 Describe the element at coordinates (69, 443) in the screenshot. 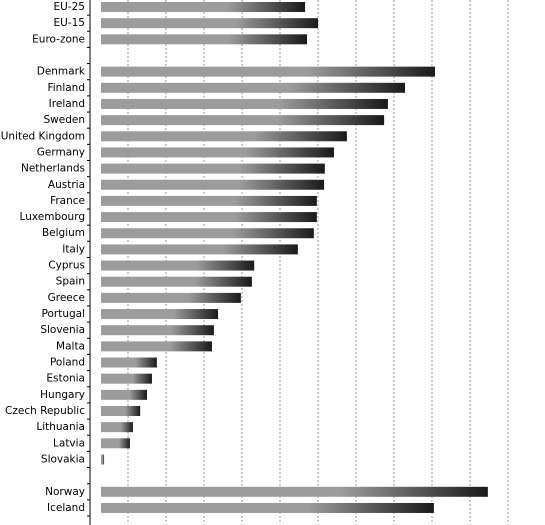

I see `y-tick-label: Latvia` at that location.